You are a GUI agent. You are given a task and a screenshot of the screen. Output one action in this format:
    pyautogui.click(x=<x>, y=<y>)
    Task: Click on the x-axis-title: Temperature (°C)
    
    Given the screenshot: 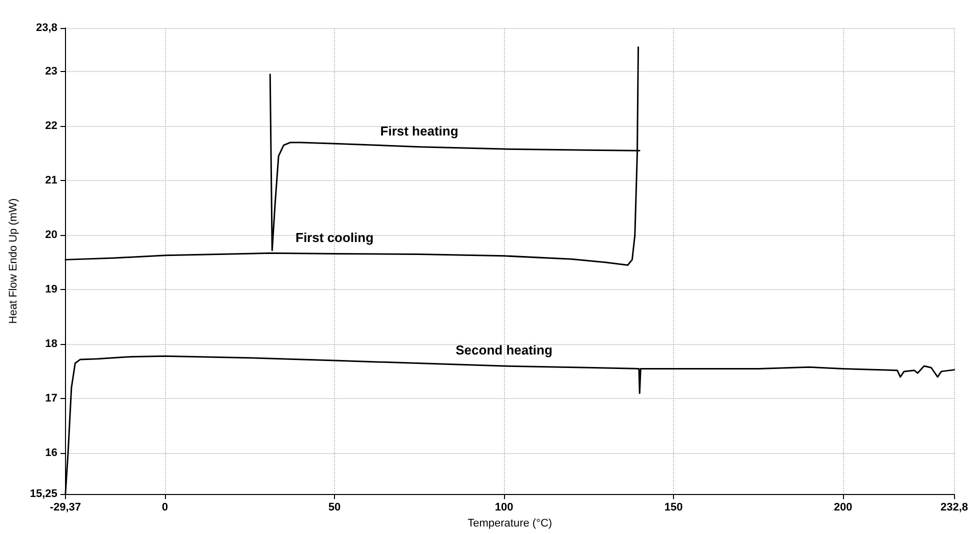 What is the action you would take?
    pyautogui.click(x=510, y=524)
    